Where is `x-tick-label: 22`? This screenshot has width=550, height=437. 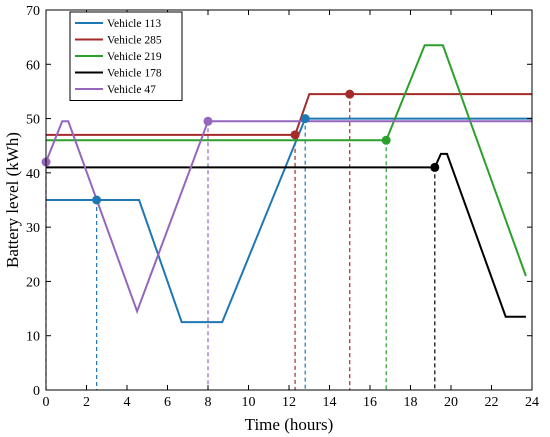 x-tick-label: 22 is located at coordinates (492, 402).